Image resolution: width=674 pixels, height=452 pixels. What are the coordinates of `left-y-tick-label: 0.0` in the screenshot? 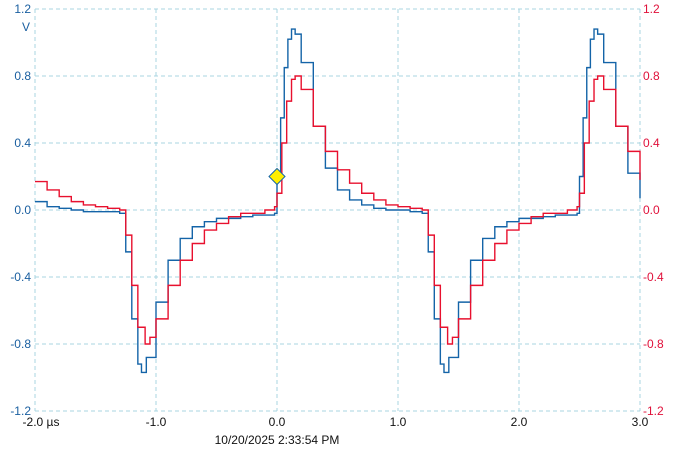 It's located at (22, 210).